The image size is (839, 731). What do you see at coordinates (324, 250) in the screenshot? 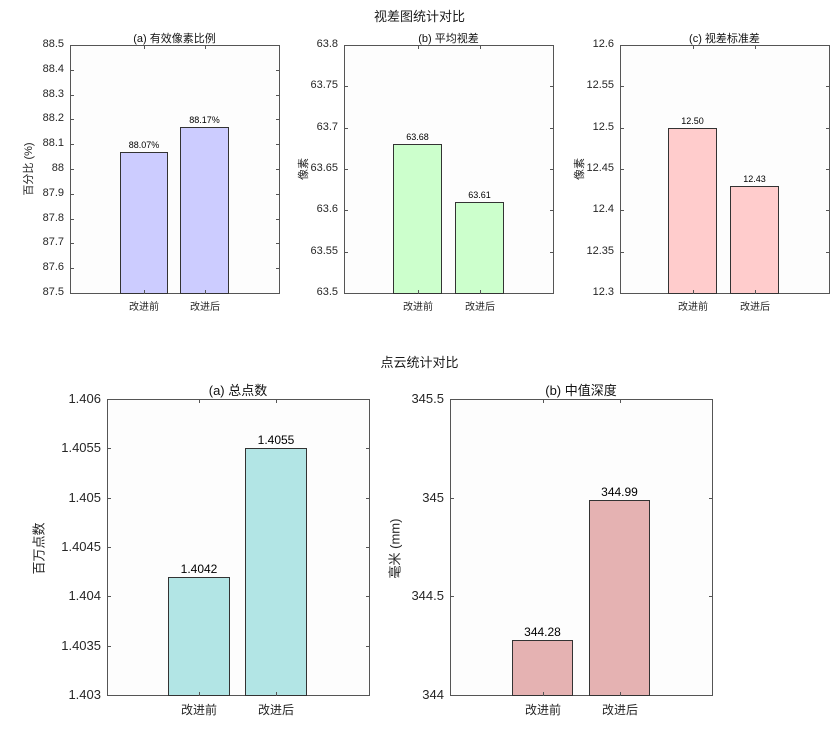
I see `y-tick-label: 63.55` at bounding box center [324, 250].